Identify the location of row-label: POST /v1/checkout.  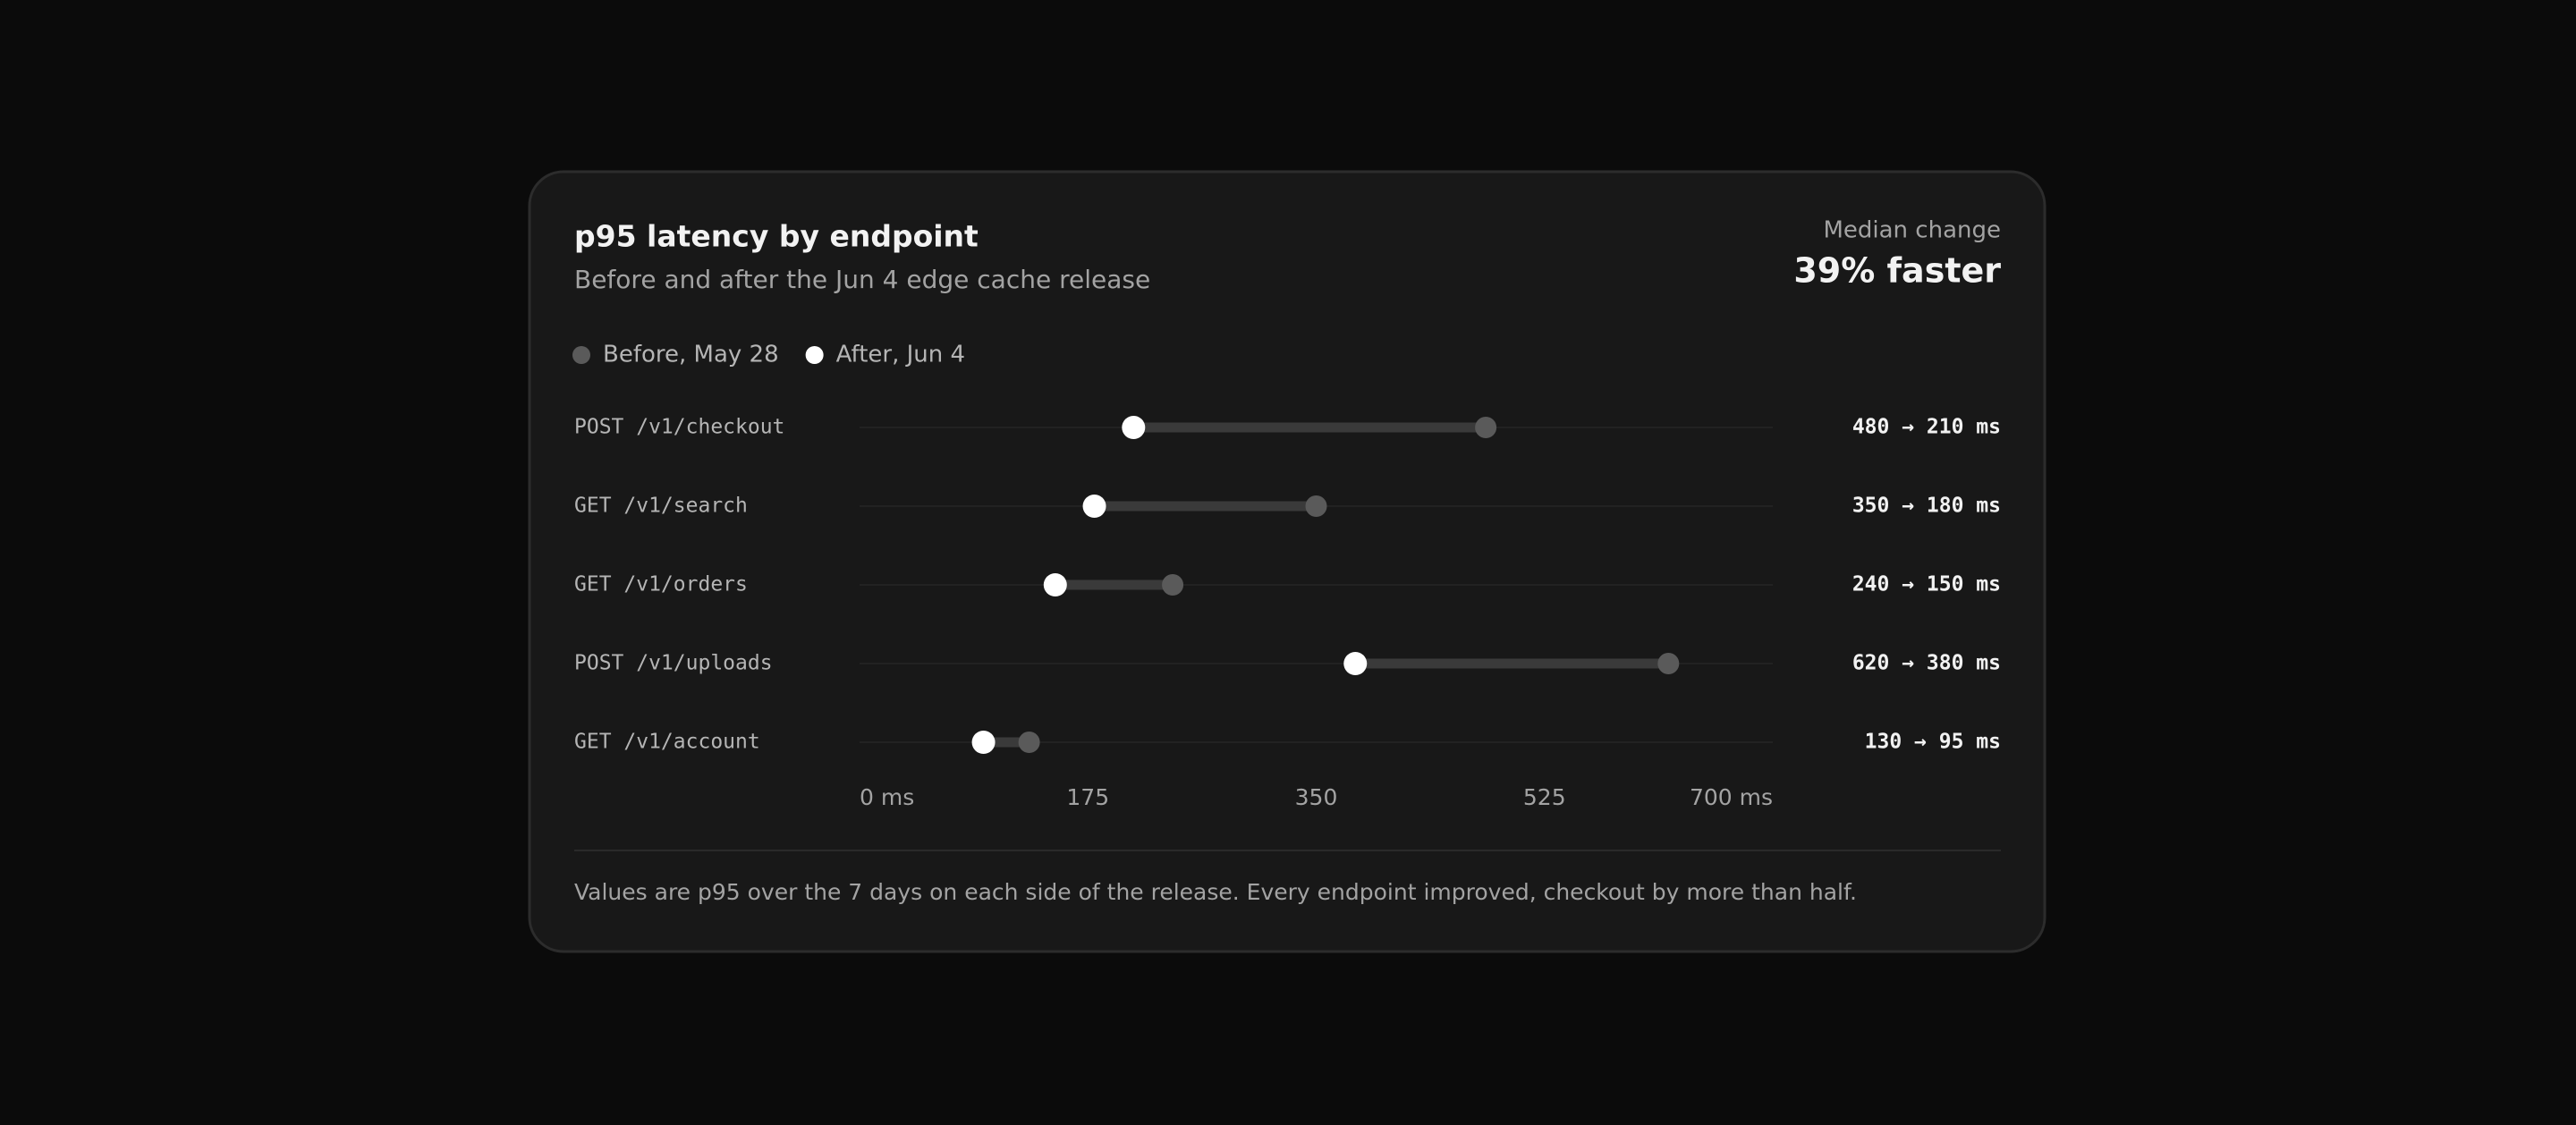
(679, 428).